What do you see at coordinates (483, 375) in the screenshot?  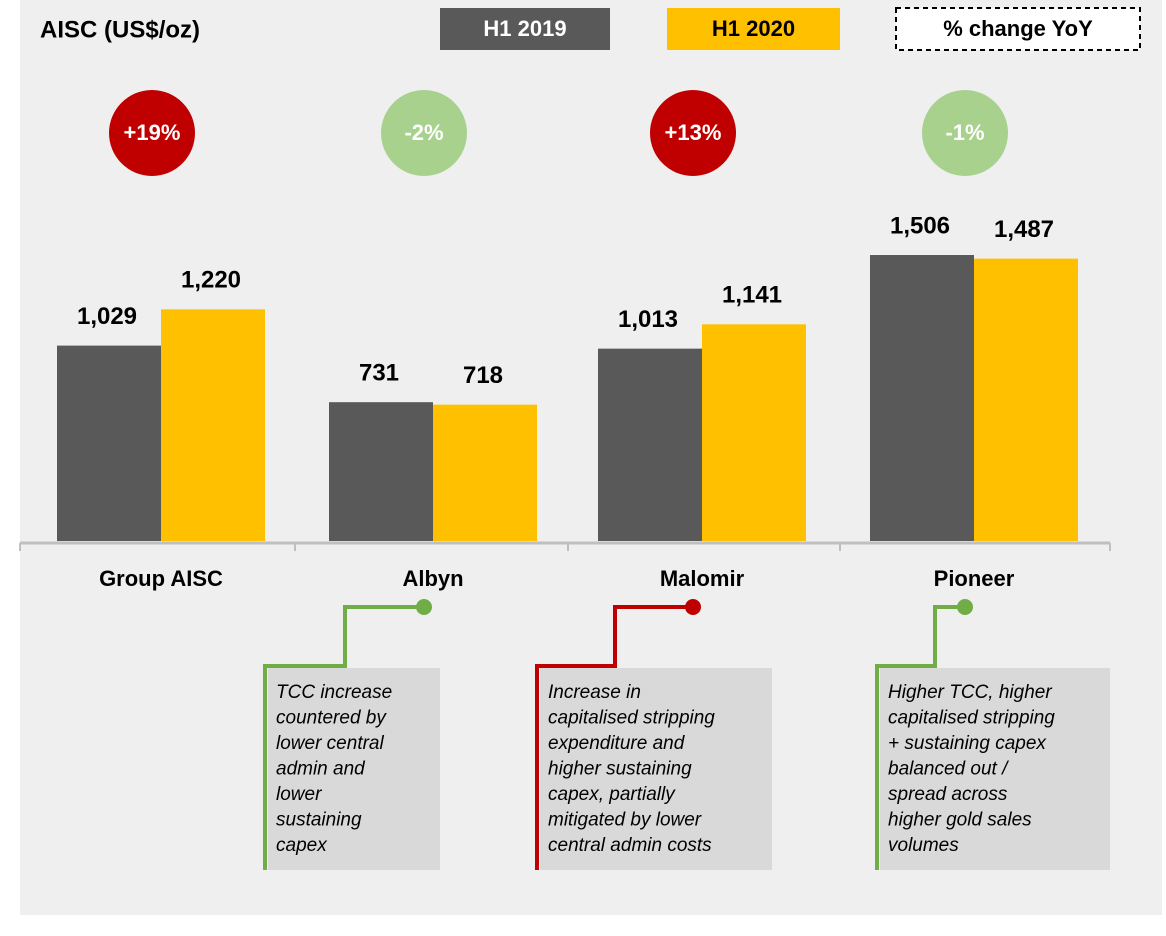 I see `data-label: 718` at bounding box center [483, 375].